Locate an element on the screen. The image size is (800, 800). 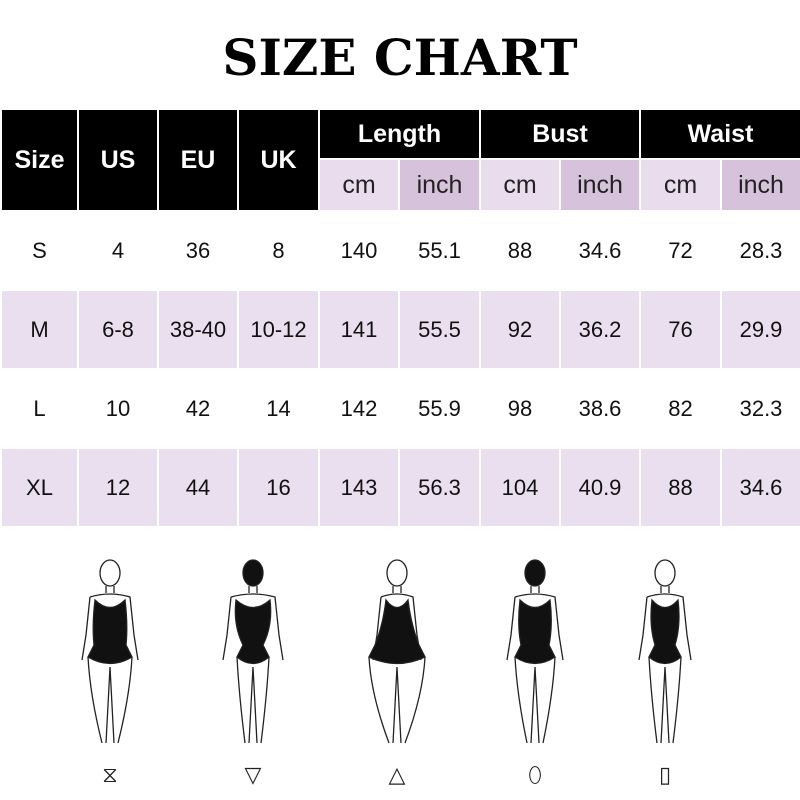
table-cell: 56.3 is located at coordinates (439, 487).